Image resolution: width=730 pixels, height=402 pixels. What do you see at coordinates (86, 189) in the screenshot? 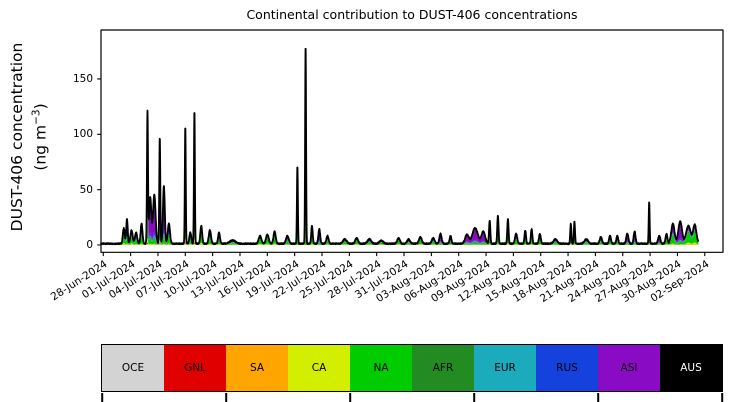
I see `y-tick-label: 50` at bounding box center [86, 189].